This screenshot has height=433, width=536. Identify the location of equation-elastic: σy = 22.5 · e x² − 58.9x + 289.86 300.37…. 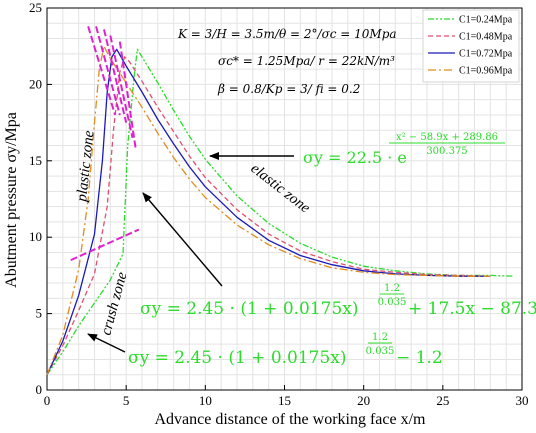
(404, 149).